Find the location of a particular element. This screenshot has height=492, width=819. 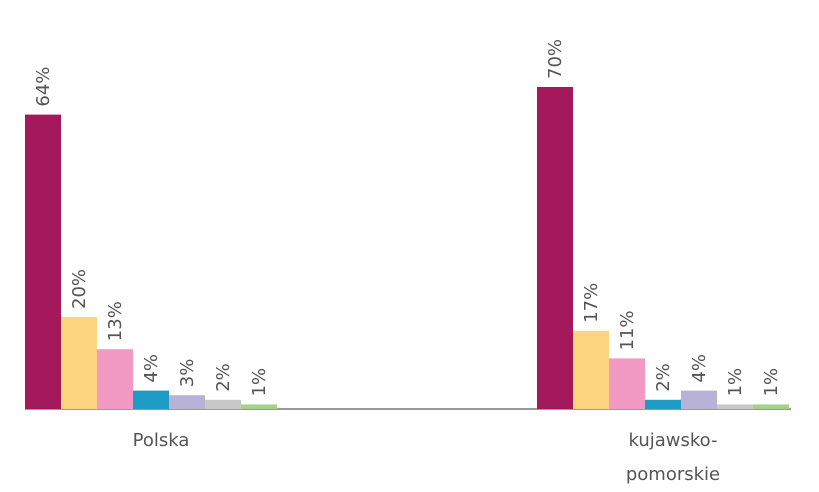

data-label: 3% is located at coordinates (187, 373).